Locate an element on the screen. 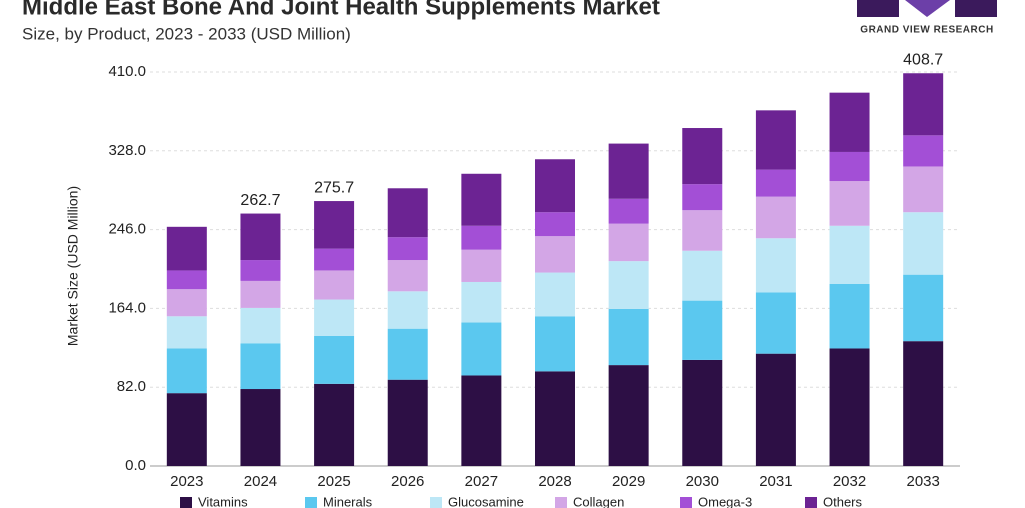  x-tick-label: 2031 is located at coordinates (775, 481).